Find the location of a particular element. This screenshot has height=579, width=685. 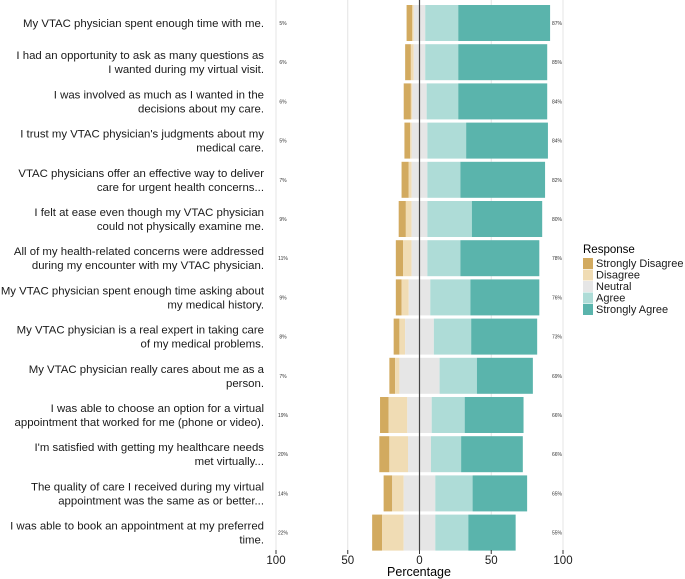

bar-3-agree is located at coordinates (447, 140).